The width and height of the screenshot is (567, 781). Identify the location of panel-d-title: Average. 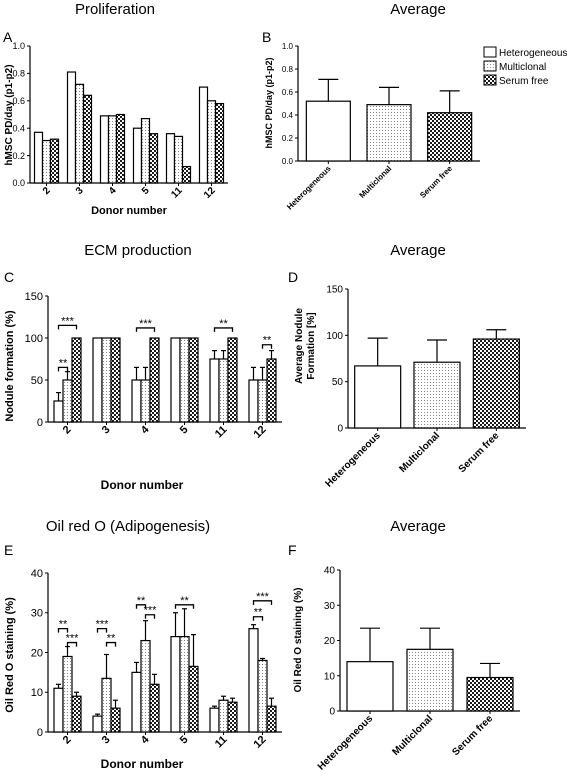
(418, 250).